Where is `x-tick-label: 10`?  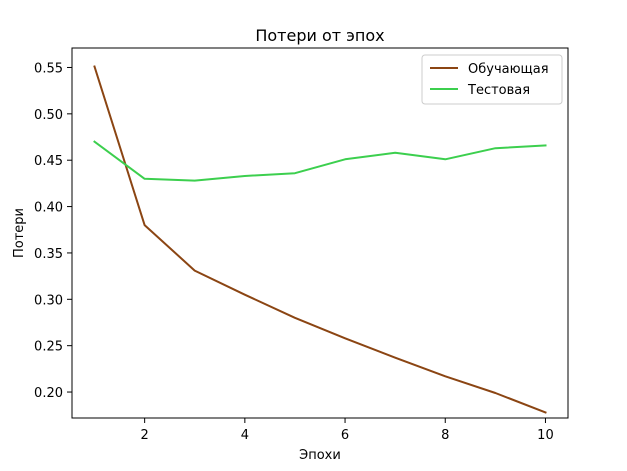 x-tick-label: 10 is located at coordinates (545, 435).